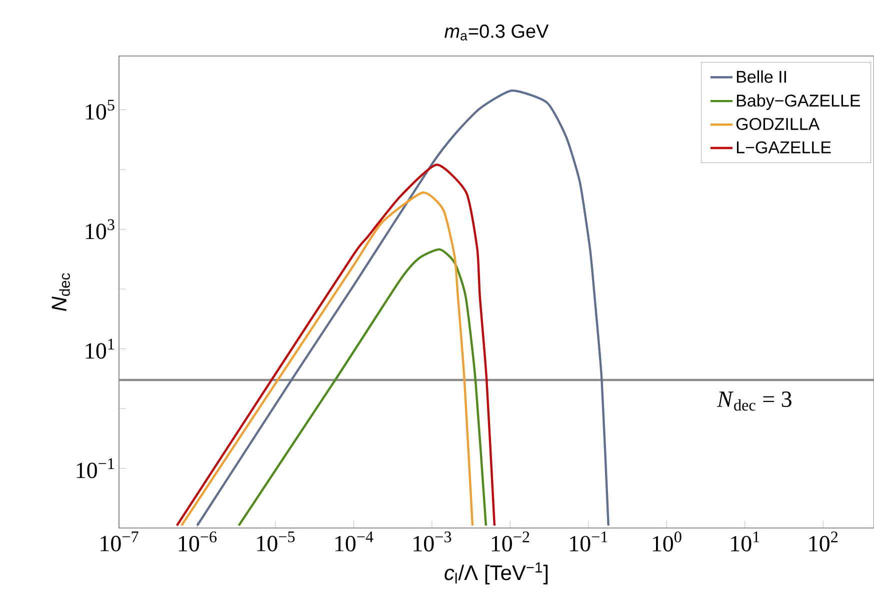 Image resolution: width=874 pixels, height=616 pixels. I want to click on chart-title: m$_{a}$=0.3 GeV, so click(496, 32).